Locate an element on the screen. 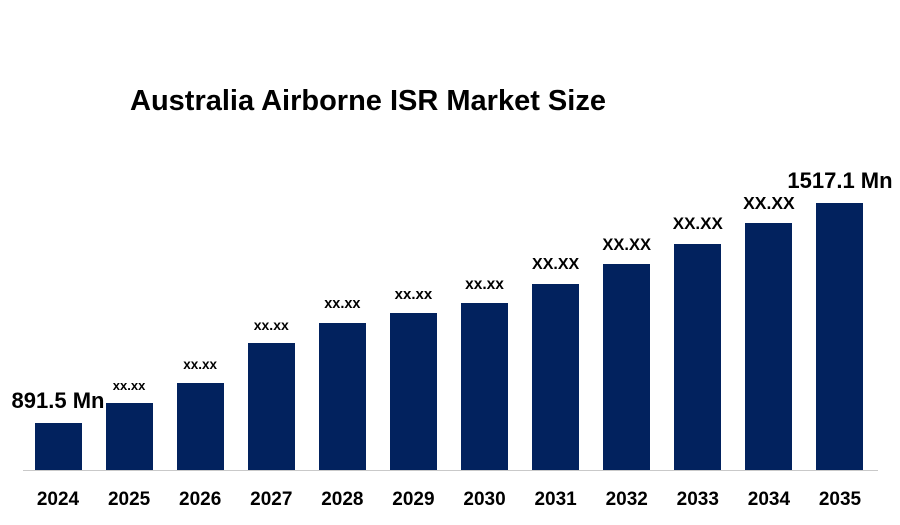 The height and width of the screenshot is (525, 900). x-axis-label-2025: 2025 is located at coordinates (129, 499).